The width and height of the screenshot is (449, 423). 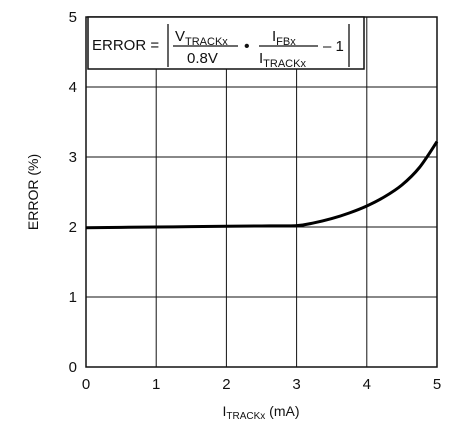 I want to click on x-tick-label-1: 1, so click(x=156, y=384).